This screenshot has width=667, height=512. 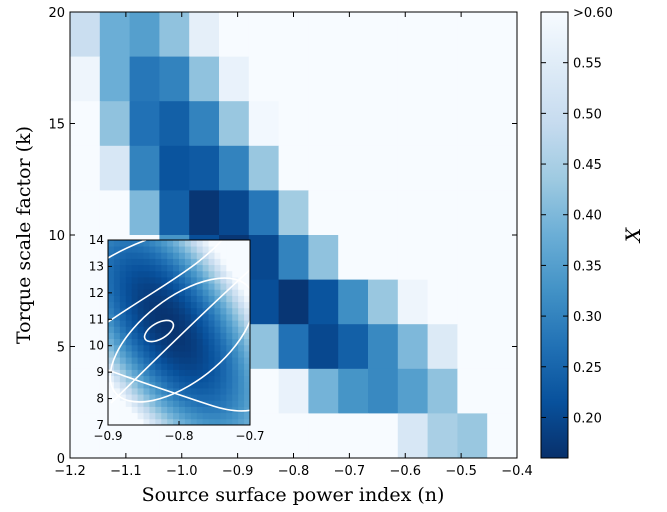 What do you see at coordinates (61, 348) in the screenshot?
I see `y-tick-label: 5` at bounding box center [61, 348].